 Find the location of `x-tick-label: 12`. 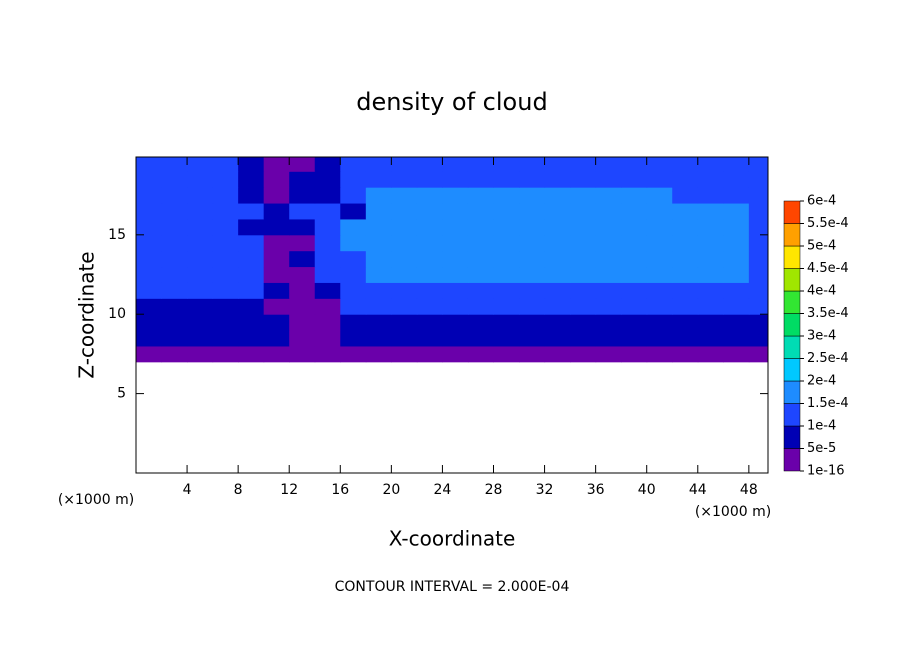

x-tick-label: 12 is located at coordinates (289, 490).